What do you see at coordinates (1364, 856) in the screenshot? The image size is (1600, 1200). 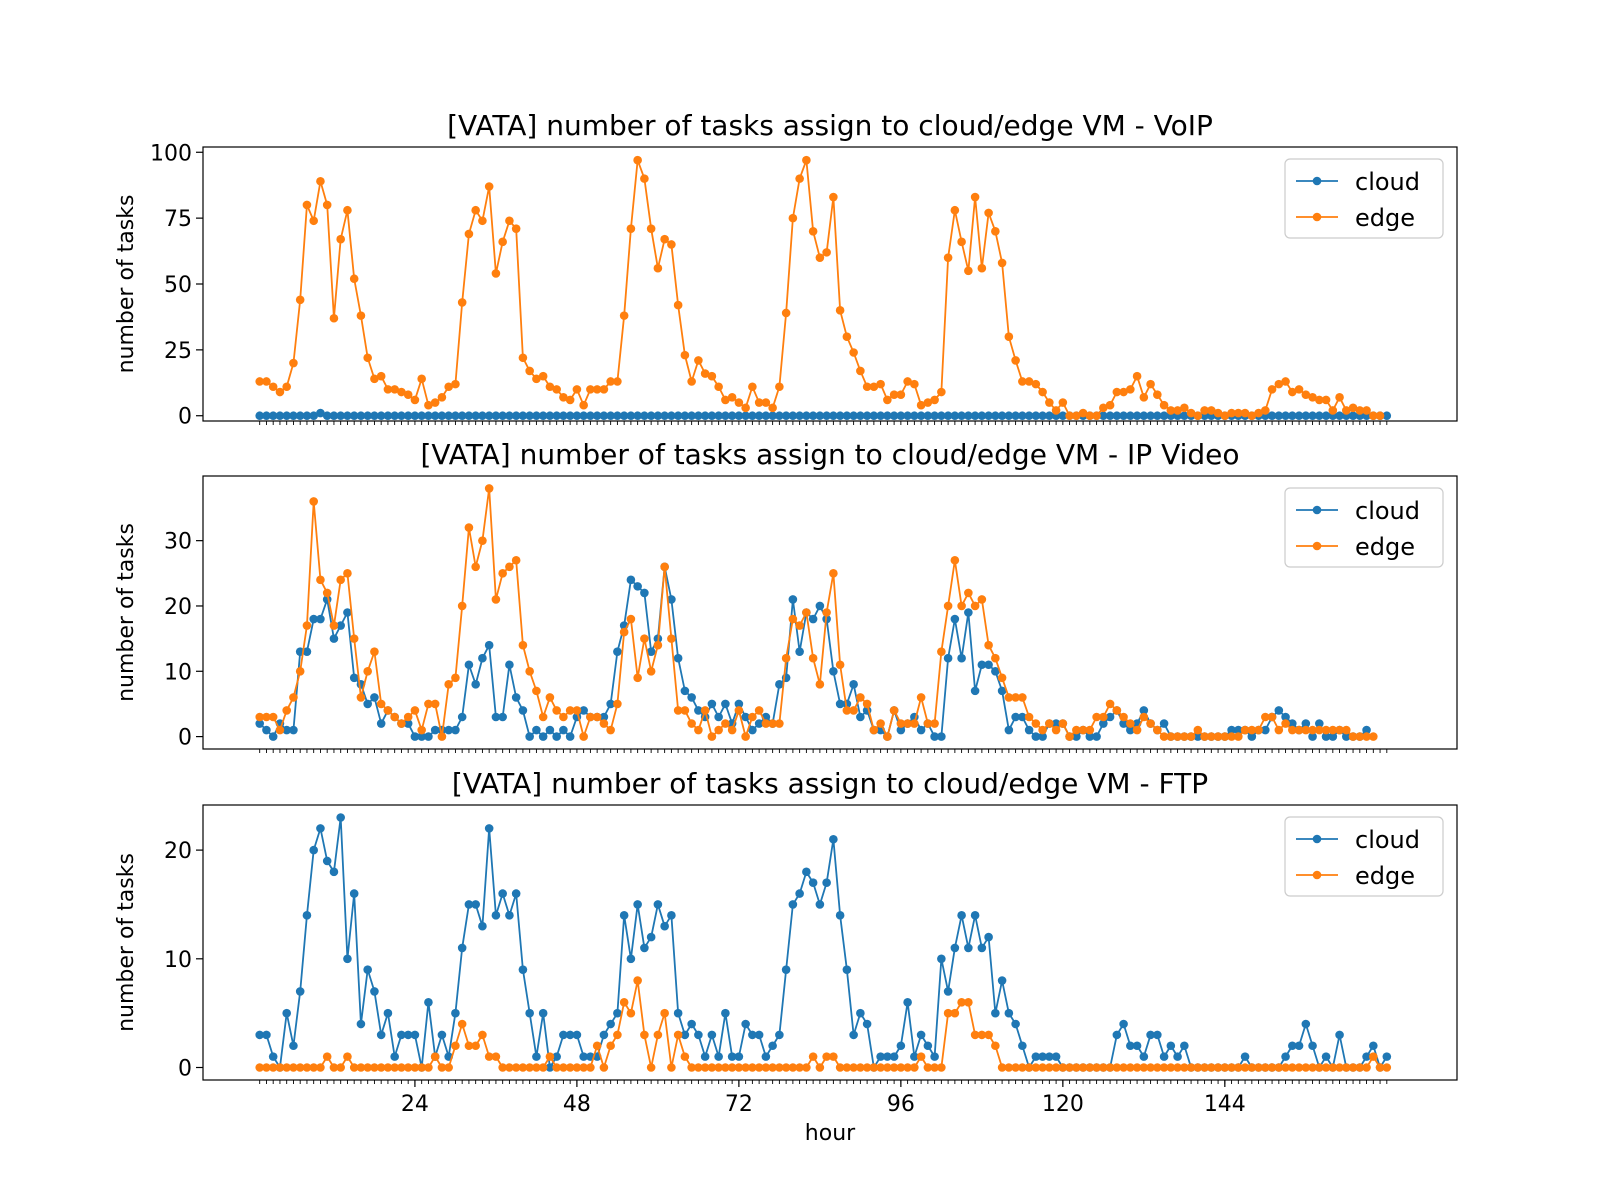 I see `legend-box` at bounding box center [1364, 856].